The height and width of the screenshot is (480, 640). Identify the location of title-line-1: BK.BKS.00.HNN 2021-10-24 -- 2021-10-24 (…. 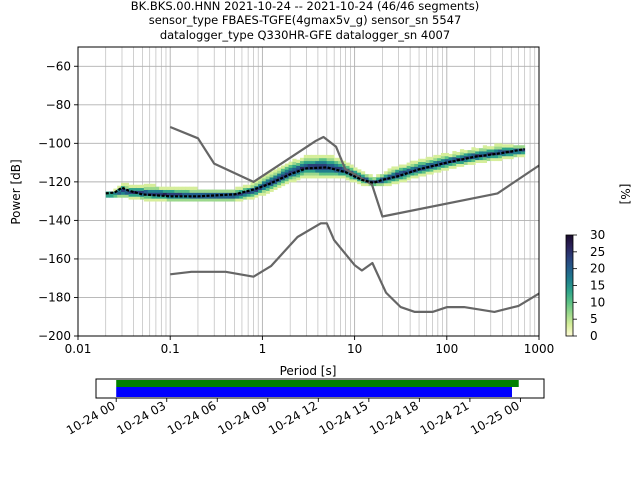
(305, 6).